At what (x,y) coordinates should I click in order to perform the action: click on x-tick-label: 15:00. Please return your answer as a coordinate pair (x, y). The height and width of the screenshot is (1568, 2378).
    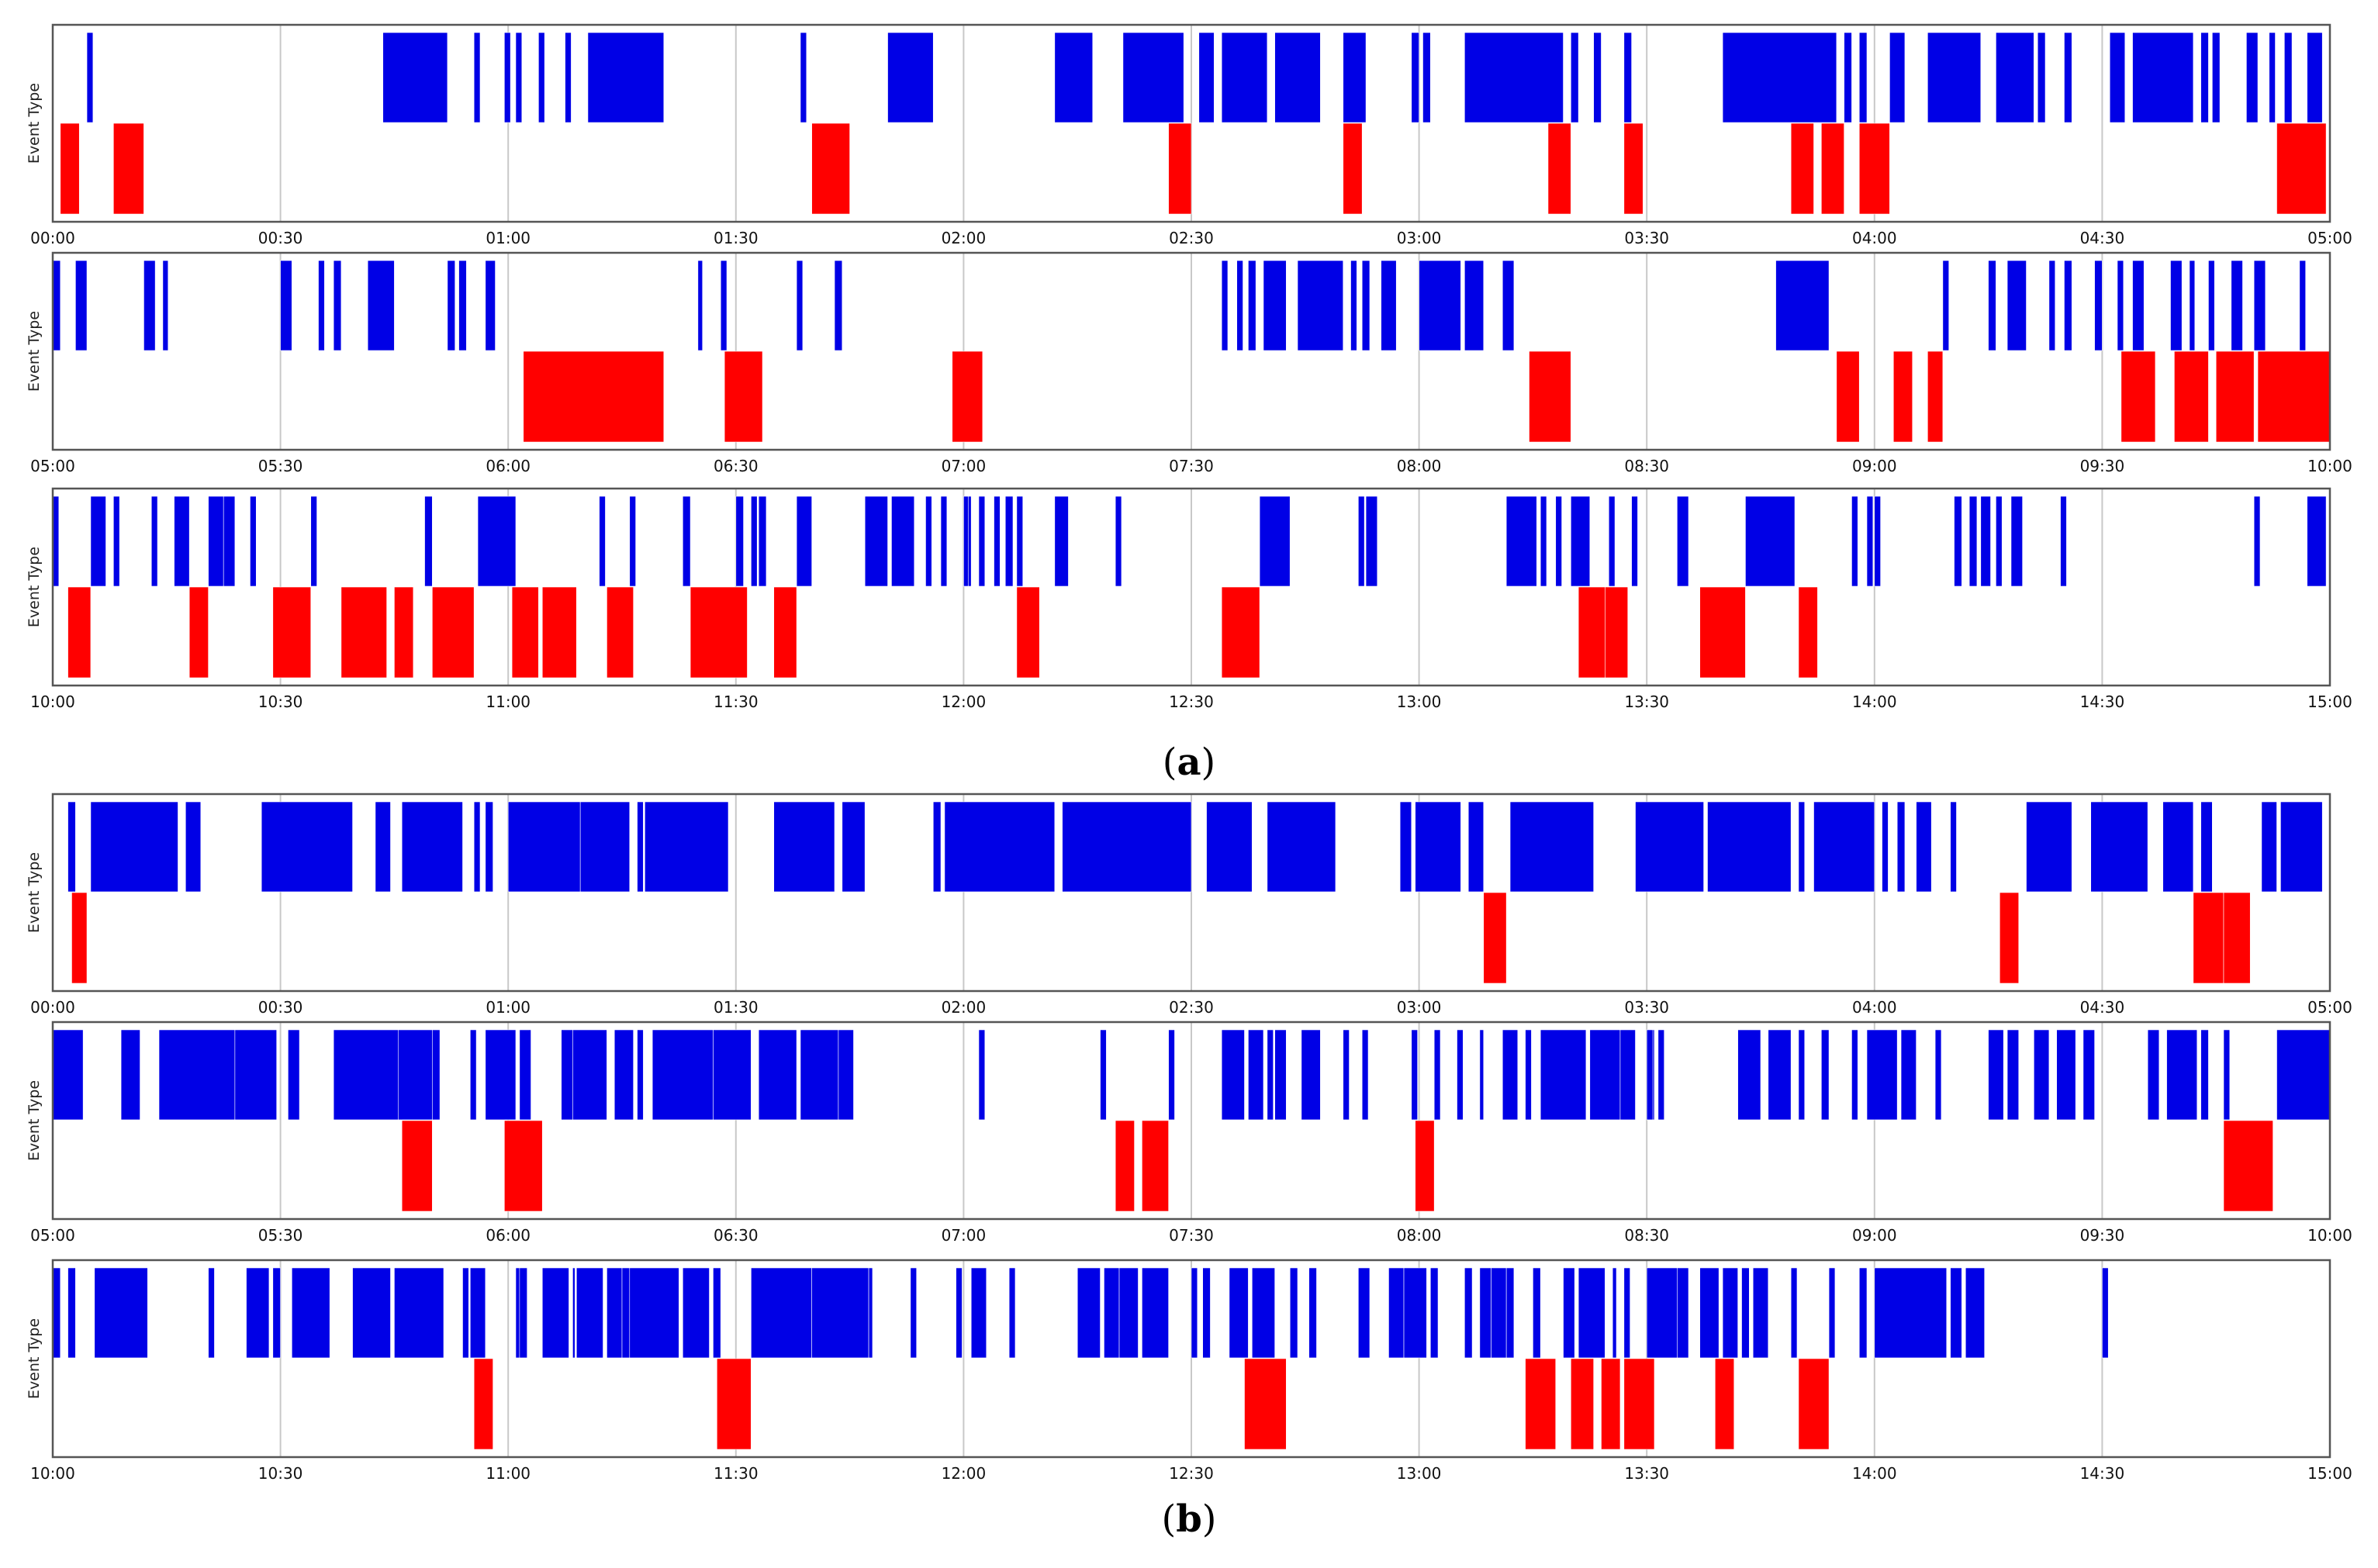
    Looking at the image, I should click on (2329, 1473).